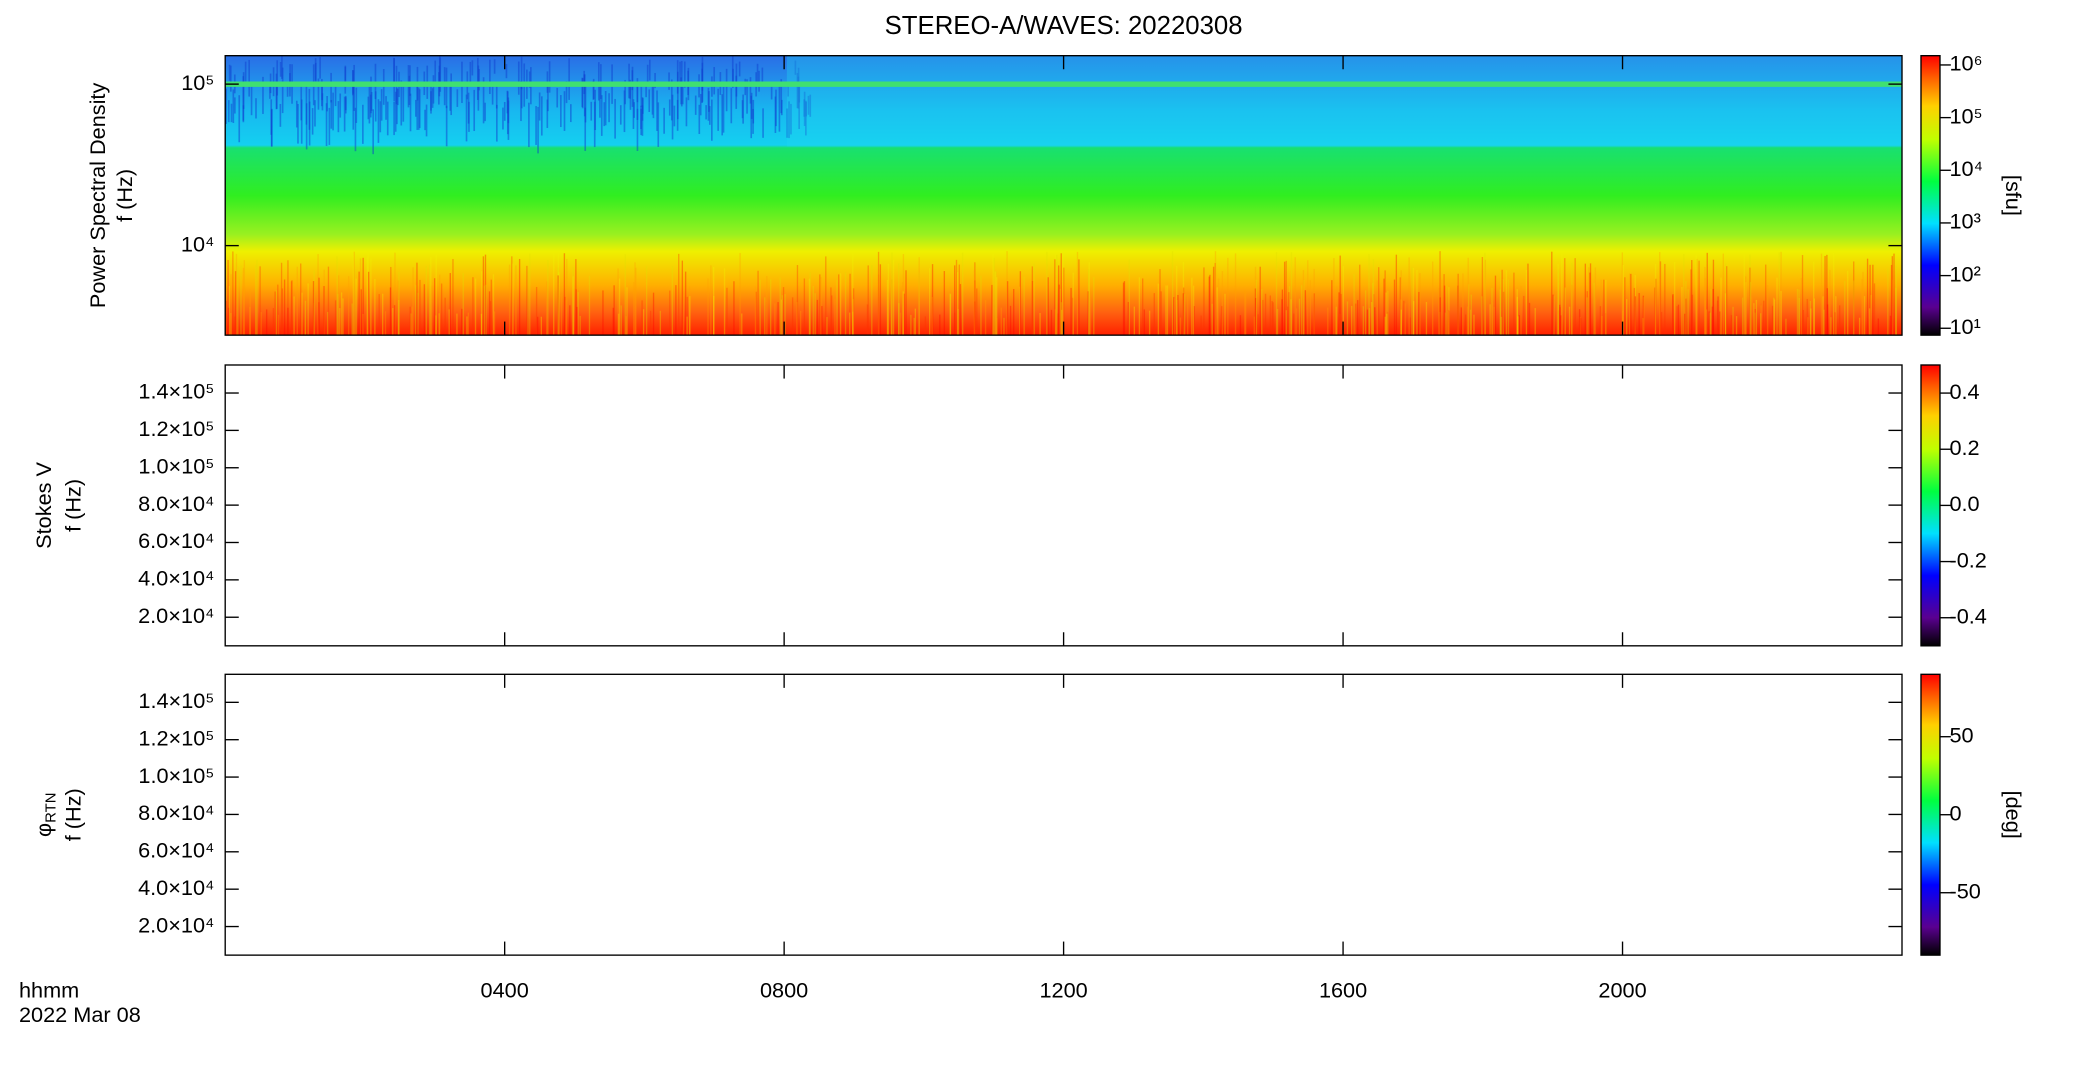  Describe the element at coordinates (1622, 989) in the screenshot. I see `x-tick-label: 2000` at that location.